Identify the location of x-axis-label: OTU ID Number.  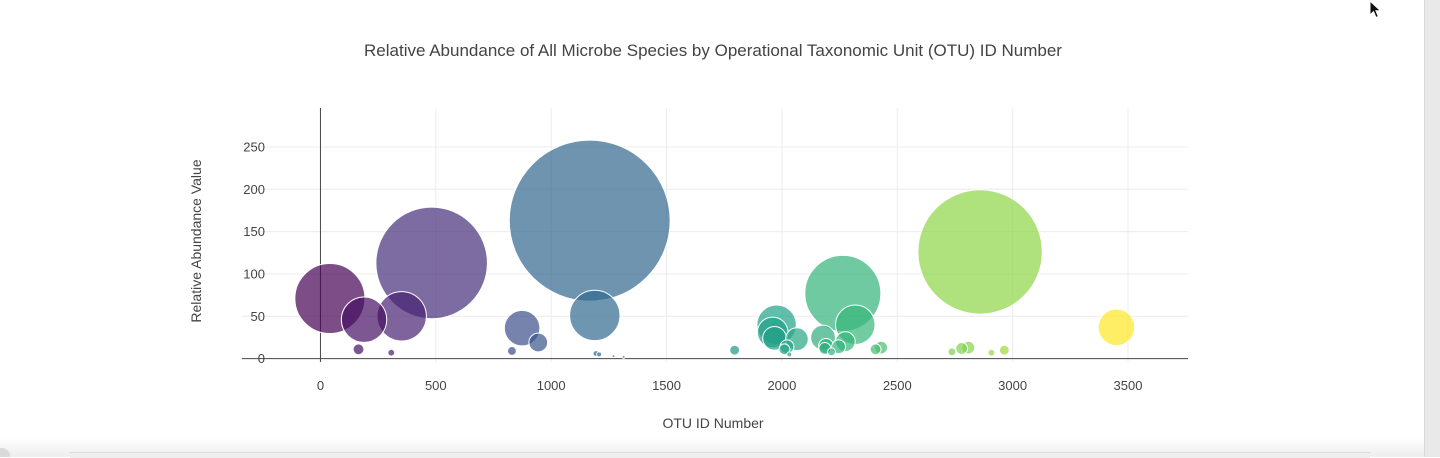
(712, 423).